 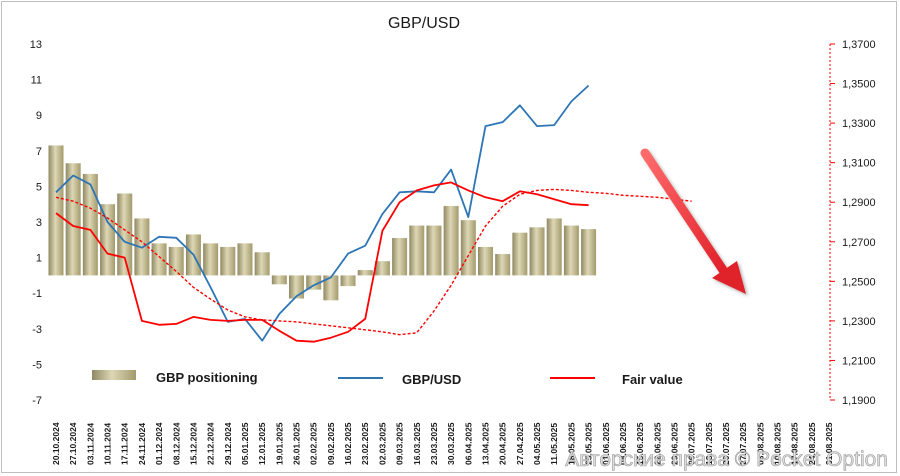 What do you see at coordinates (382, 443) in the screenshot?
I see `x-tick-label: 02.03.2025` at bounding box center [382, 443].